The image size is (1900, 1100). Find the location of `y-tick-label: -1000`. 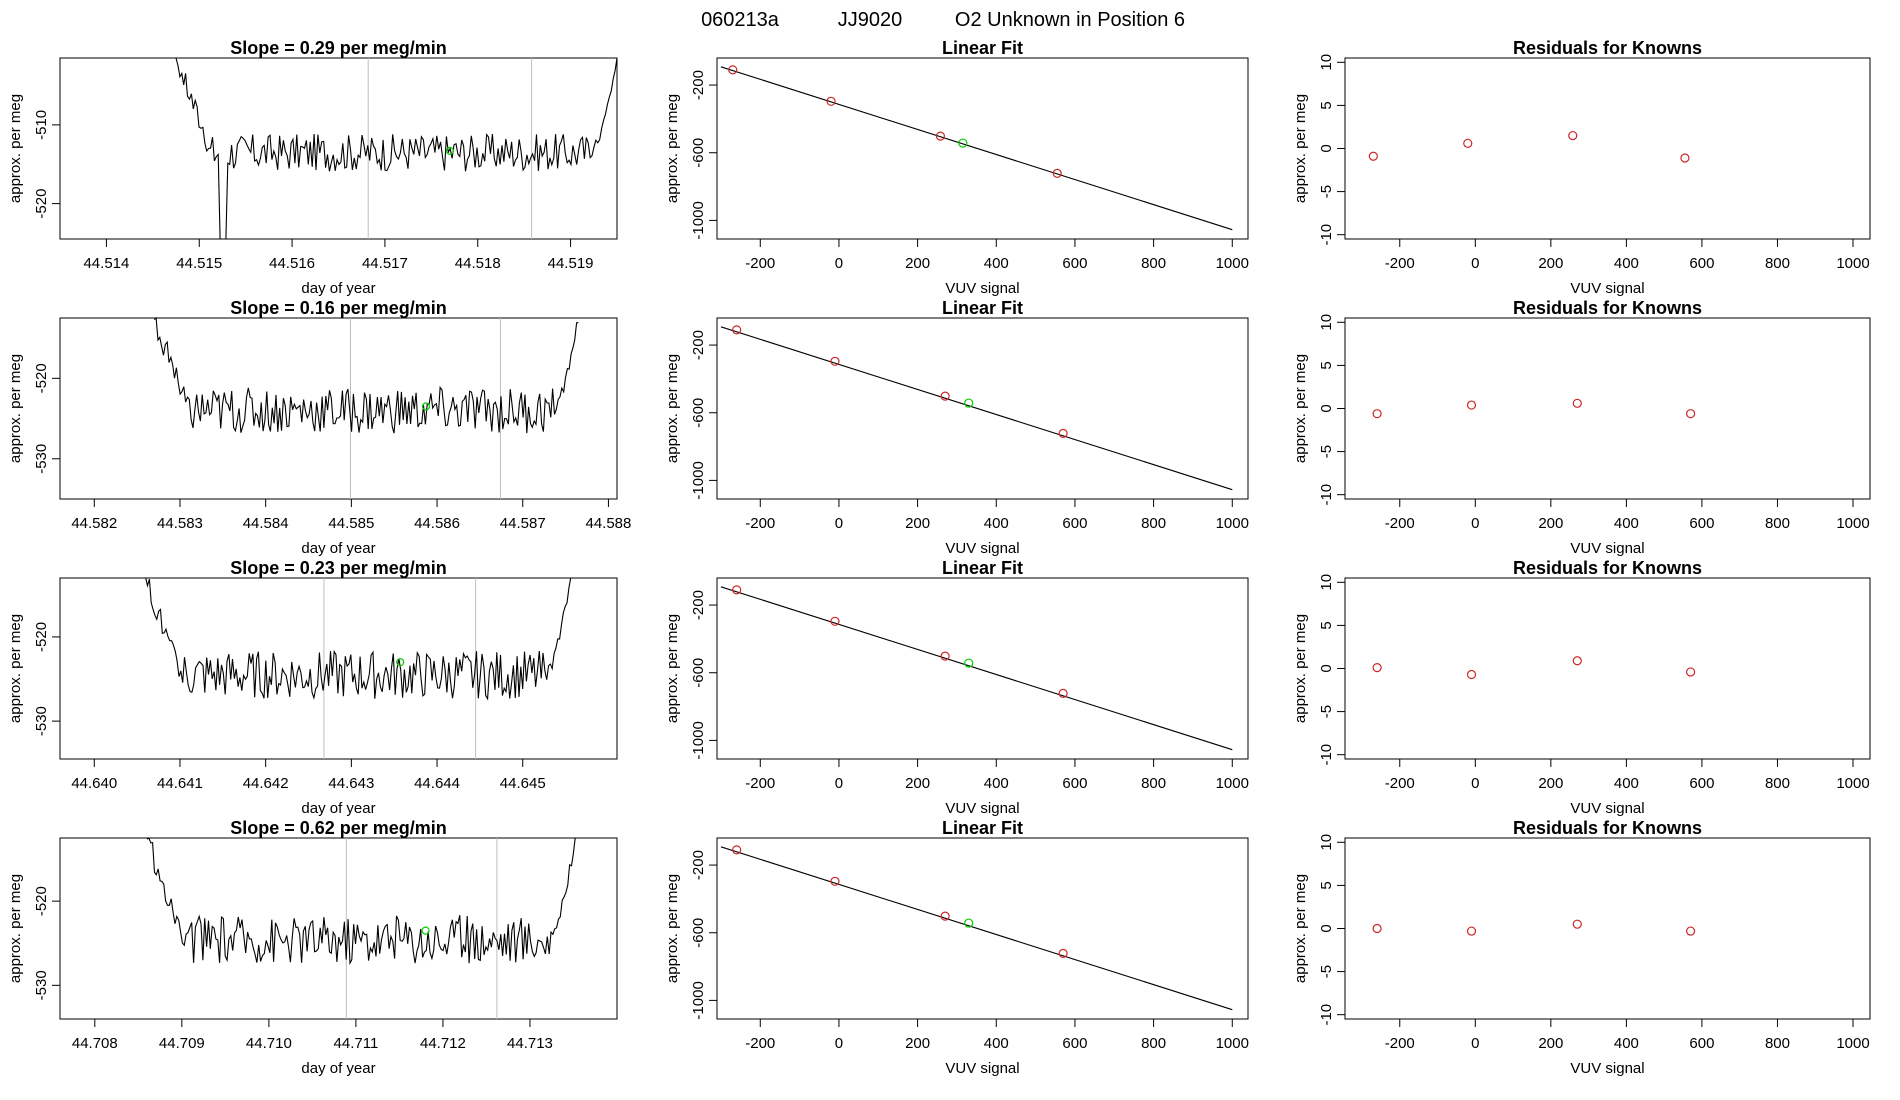

y-tick-label: -1000 is located at coordinates (698, 740).